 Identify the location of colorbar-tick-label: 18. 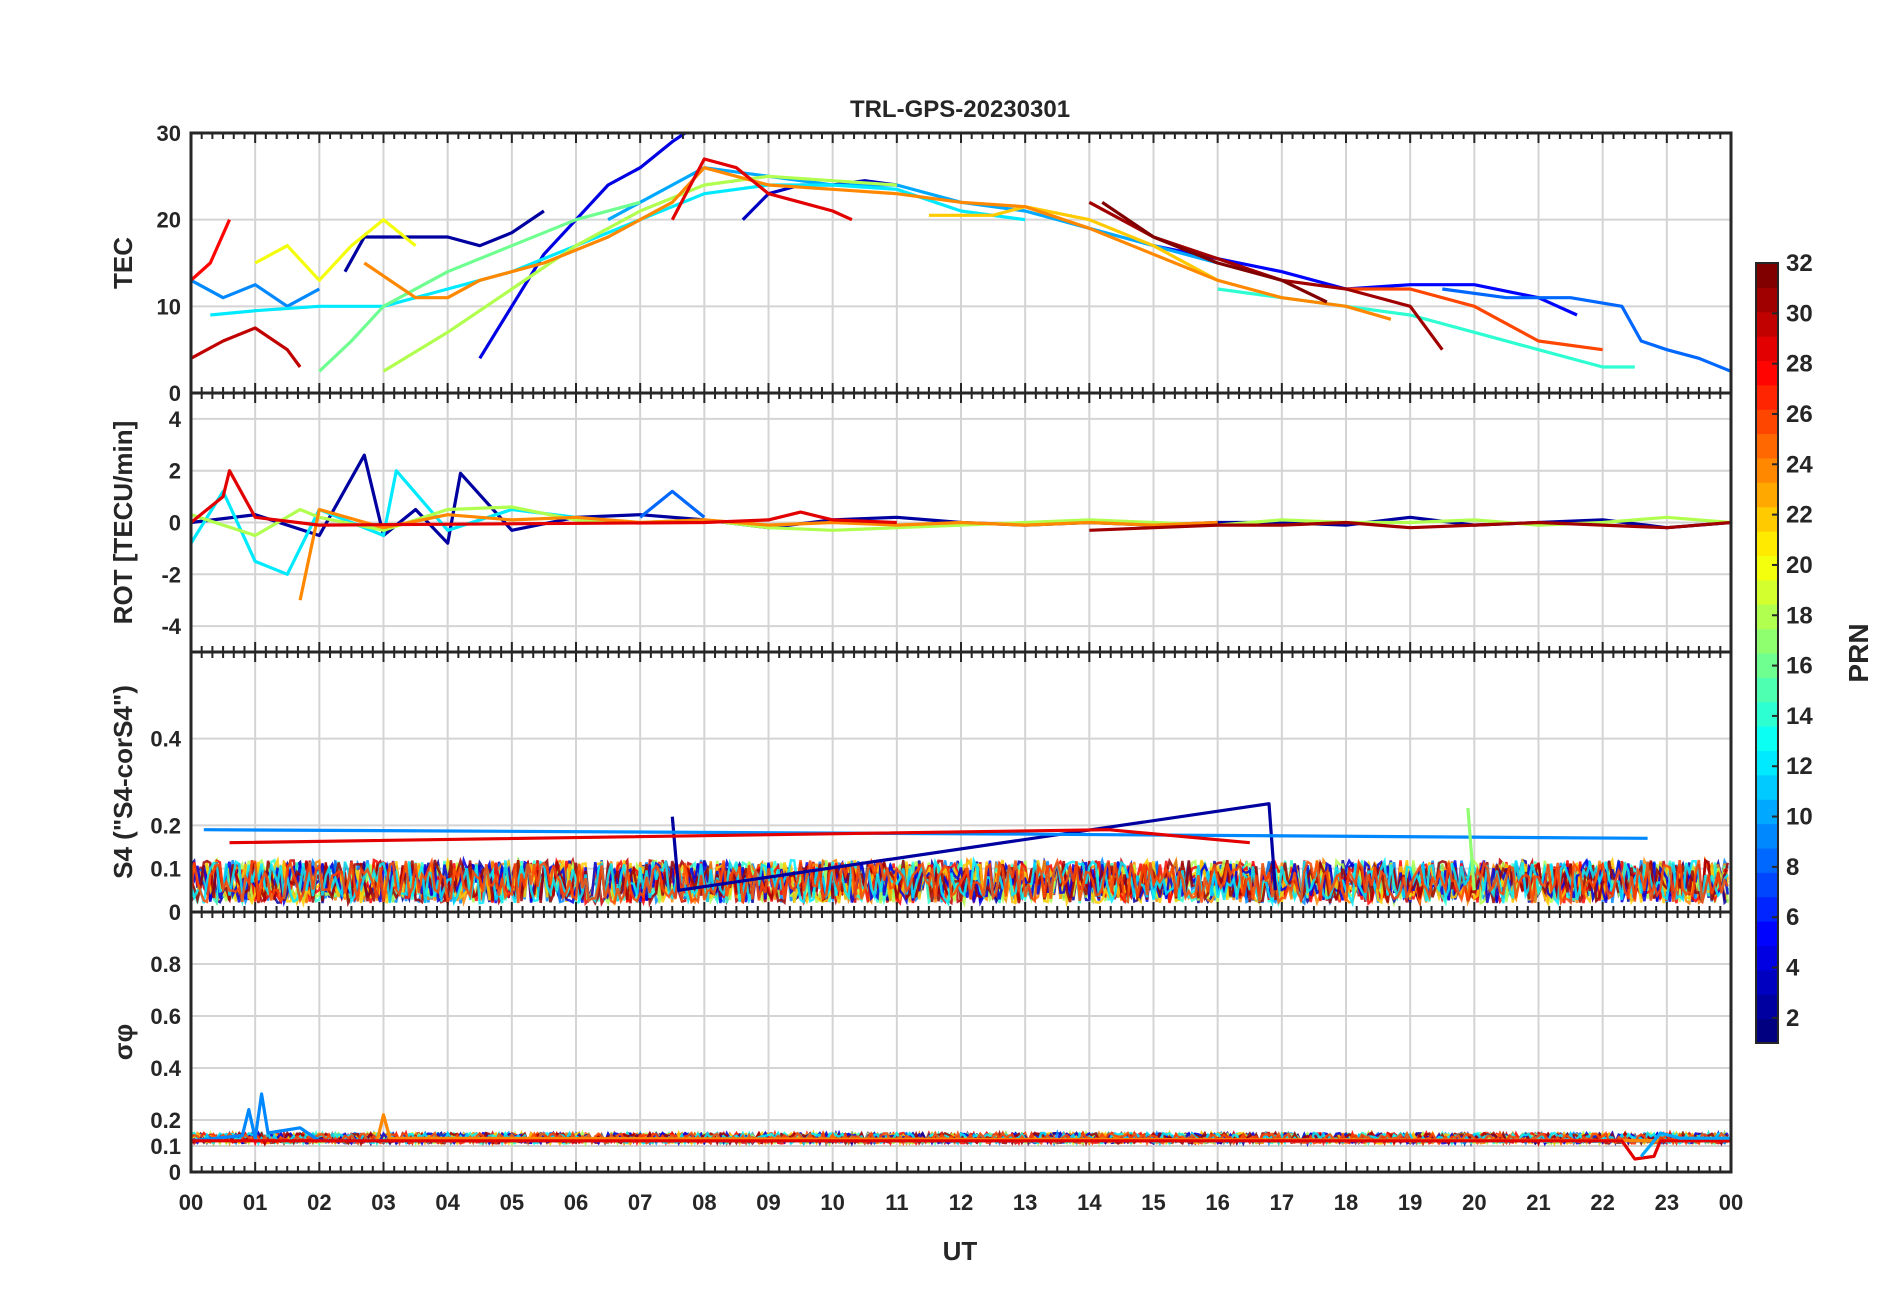
(1799, 615).